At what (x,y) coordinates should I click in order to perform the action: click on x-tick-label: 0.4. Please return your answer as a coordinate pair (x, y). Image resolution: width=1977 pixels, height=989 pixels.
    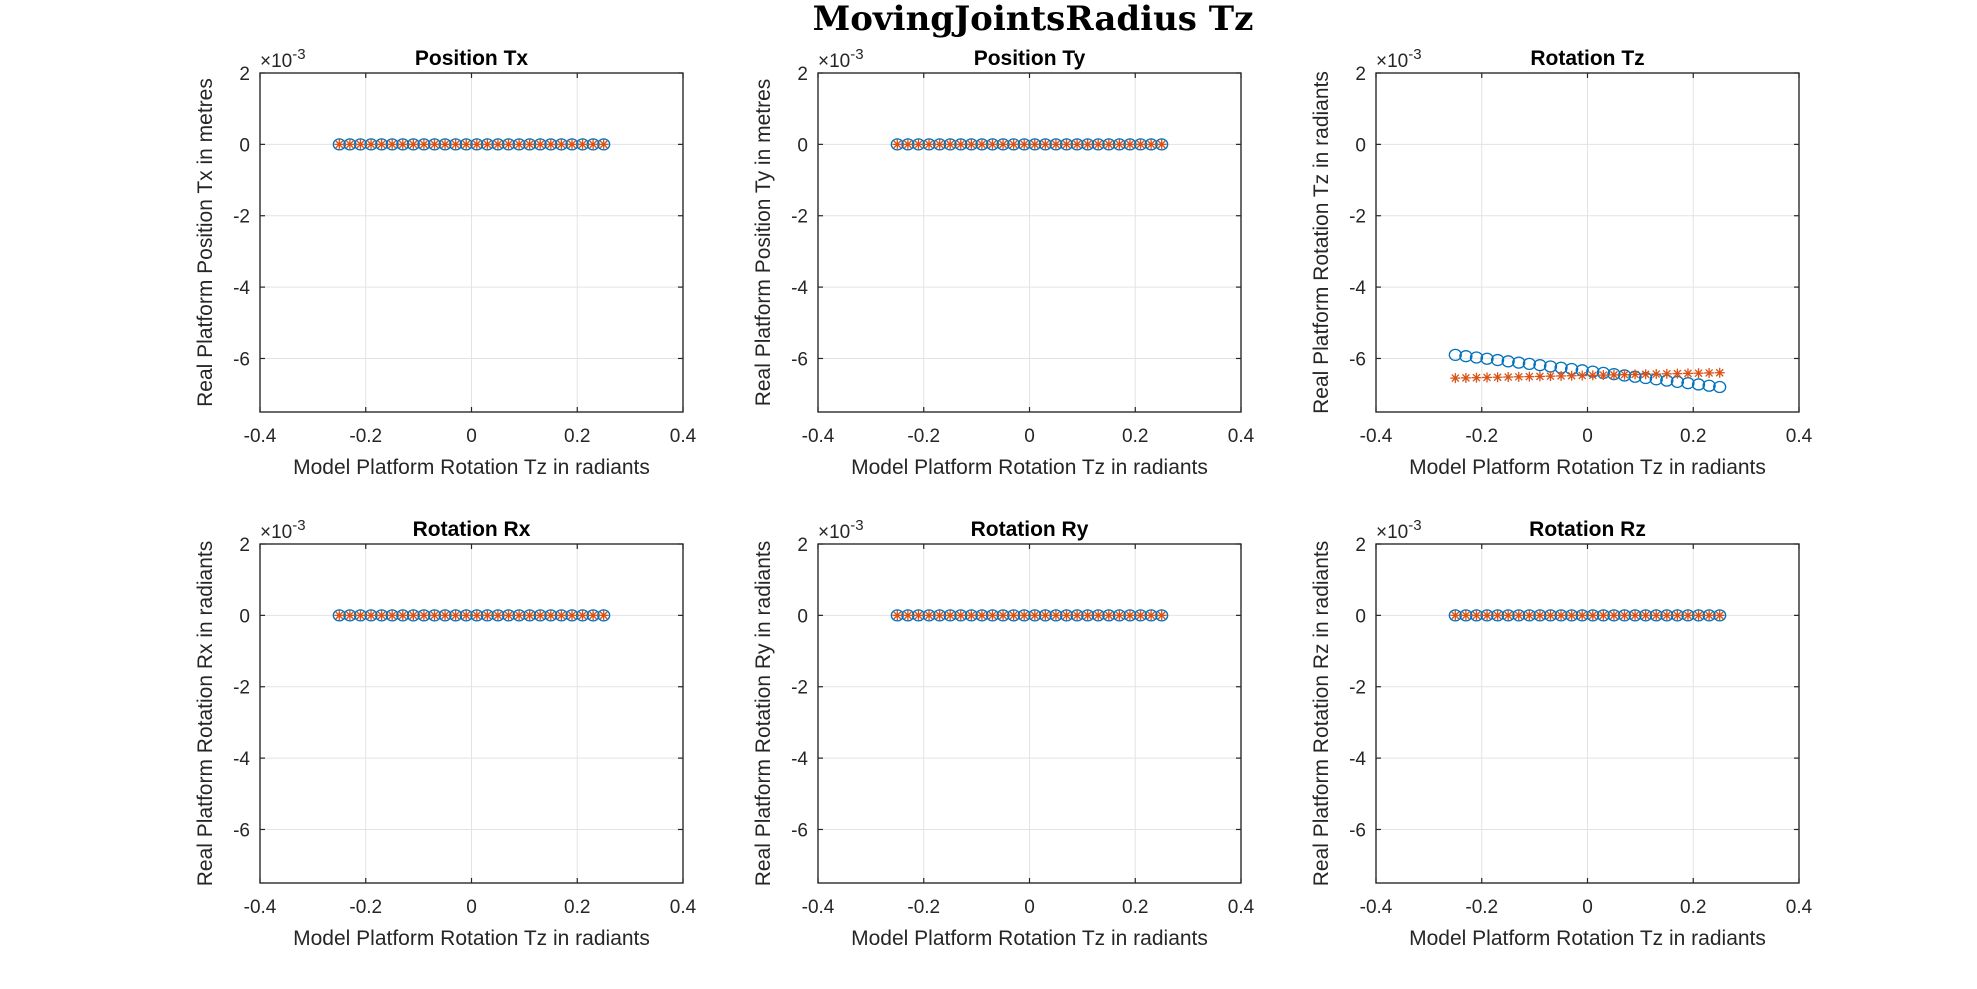
    Looking at the image, I should click on (1241, 436).